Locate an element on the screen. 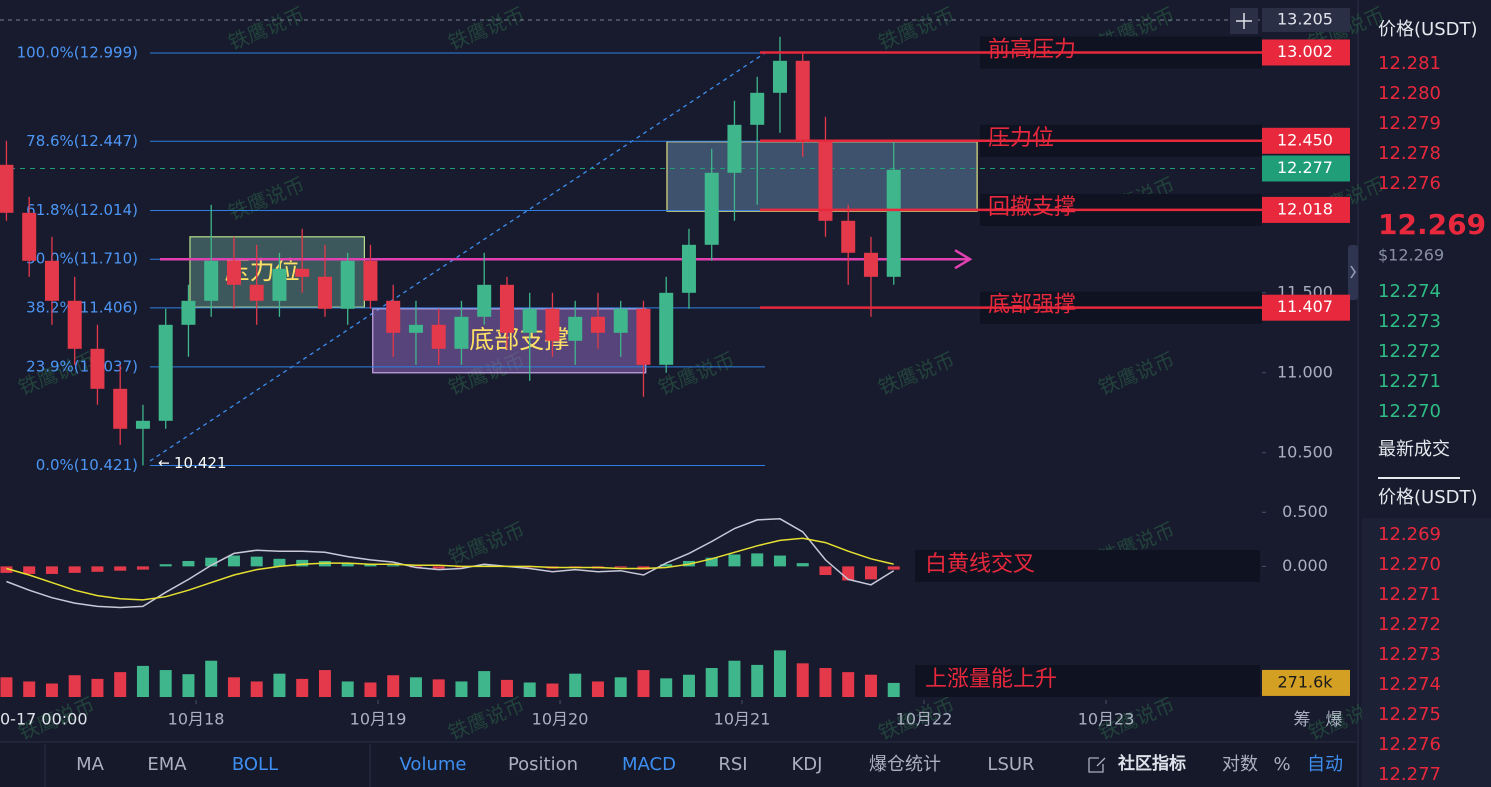 This screenshot has height=787, width=1491. community: 社区指标 is located at coordinates (1151, 763).